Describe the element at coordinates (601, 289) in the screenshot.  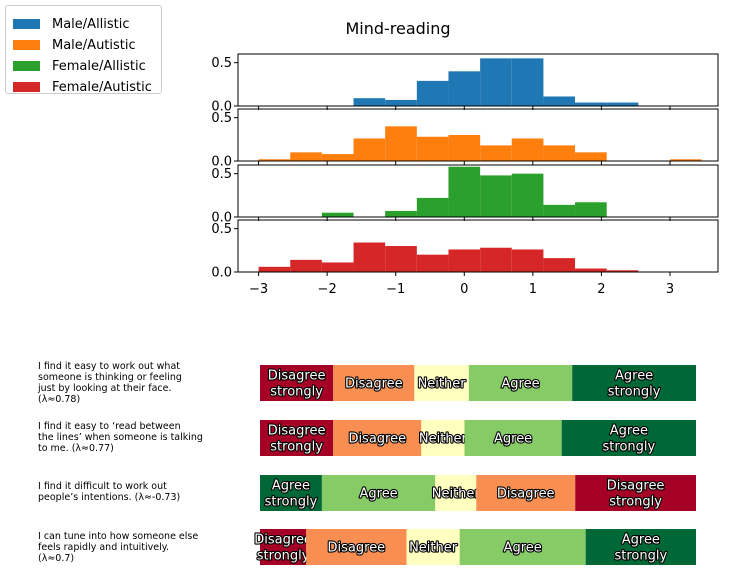
I see `x-tick-label: 2` at that location.